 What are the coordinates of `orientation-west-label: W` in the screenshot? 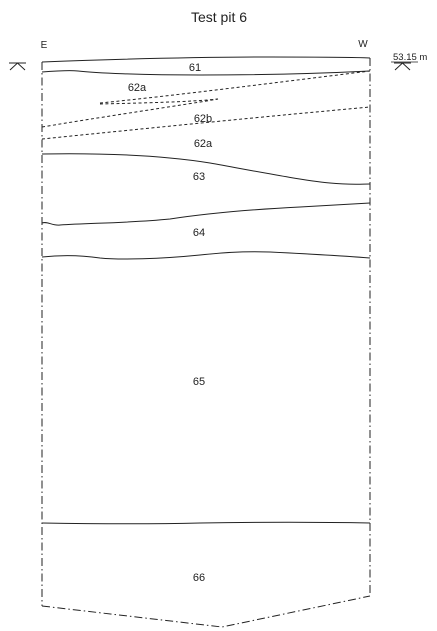 It's located at (363, 44).